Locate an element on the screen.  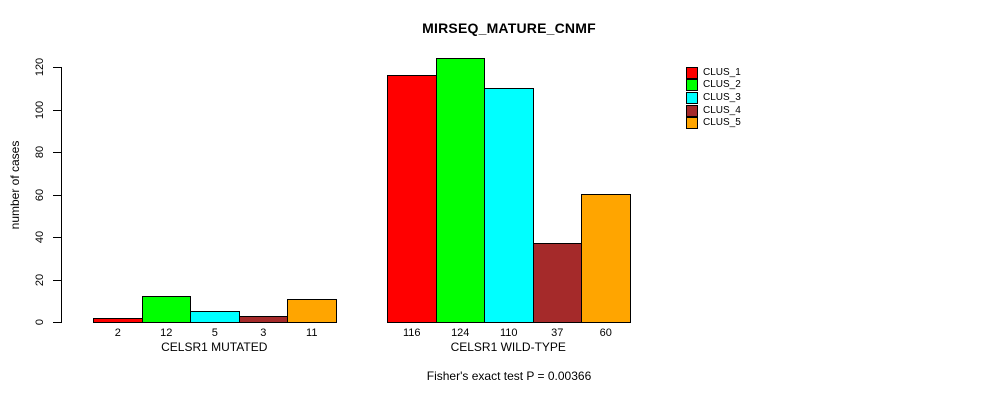
bar-value-label: 12 is located at coordinates (166, 333).